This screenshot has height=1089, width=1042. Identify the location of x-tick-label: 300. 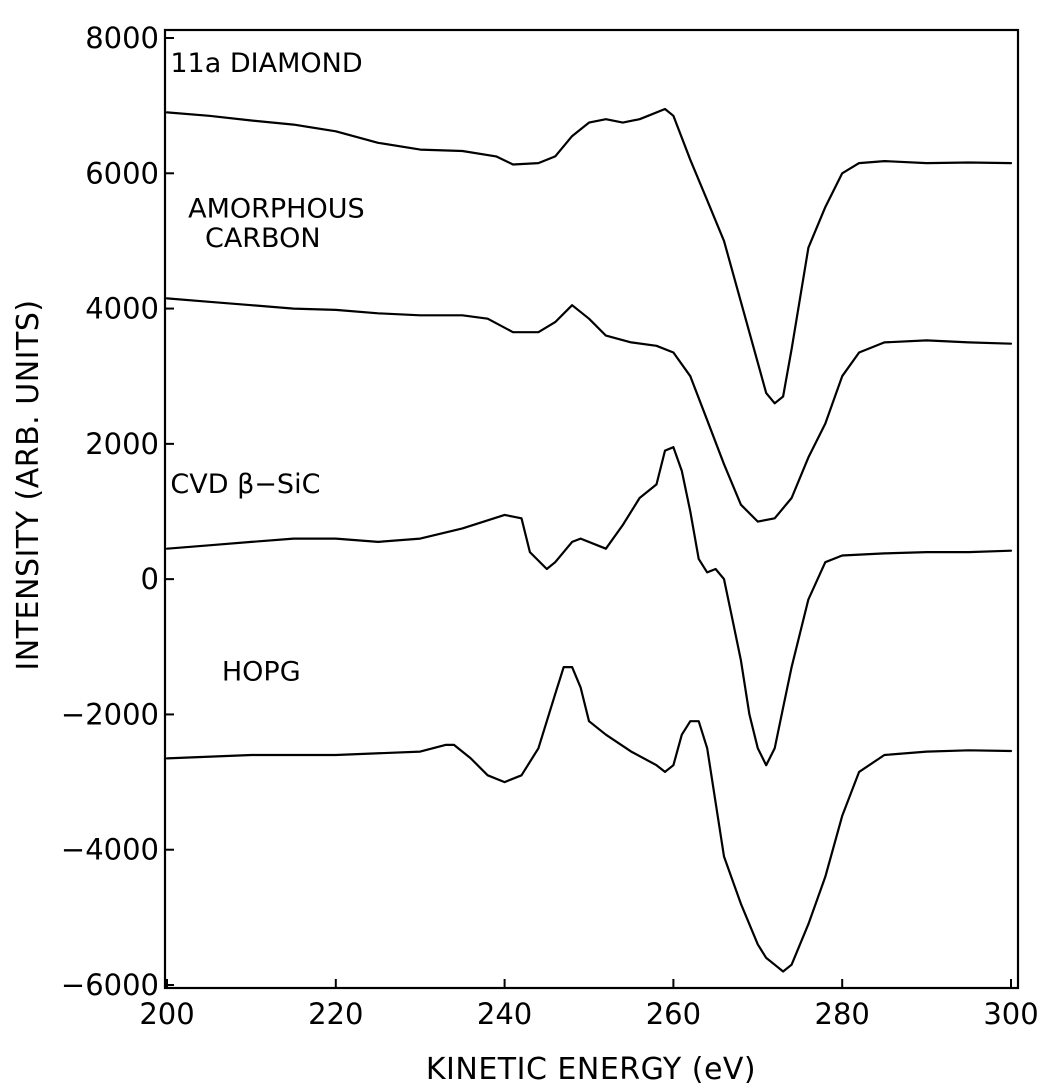
(1010, 1014).